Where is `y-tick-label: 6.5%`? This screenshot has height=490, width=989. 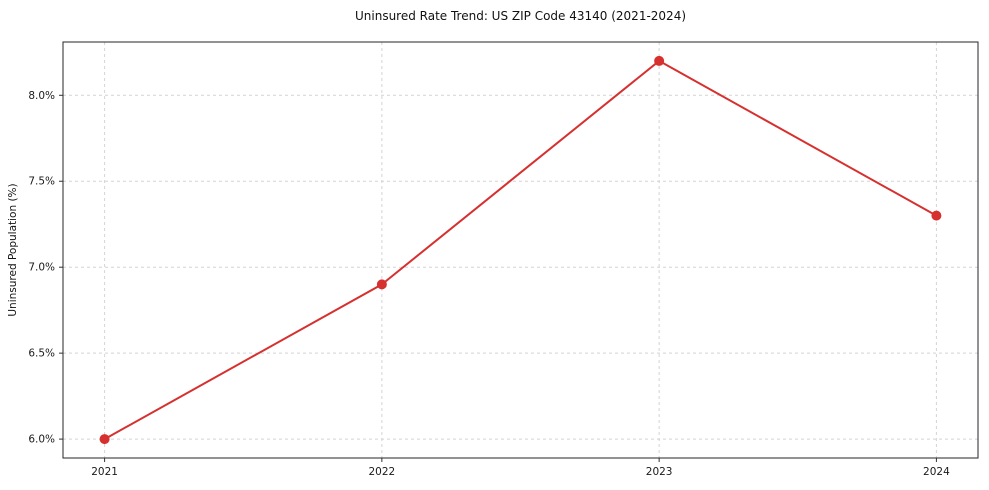
y-tick-label: 6.5% is located at coordinates (41, 354).